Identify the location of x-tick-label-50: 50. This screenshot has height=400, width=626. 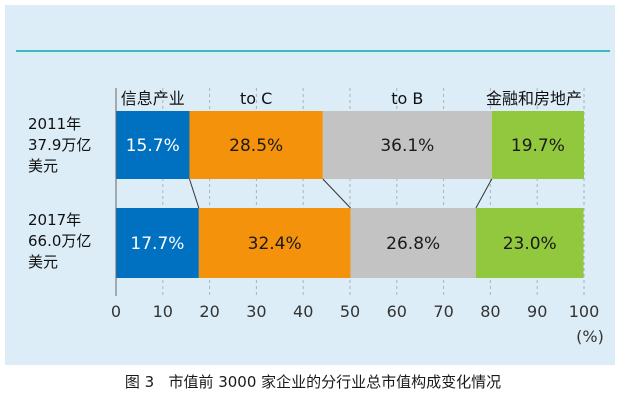
(350, 311).